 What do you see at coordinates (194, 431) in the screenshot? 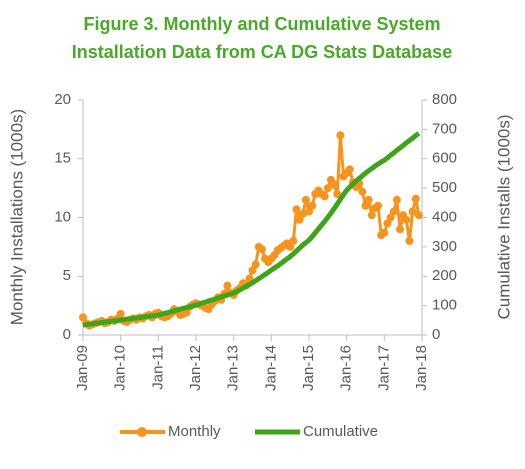
I see `legend-label: Monthly` at bounding box center [194, 431].